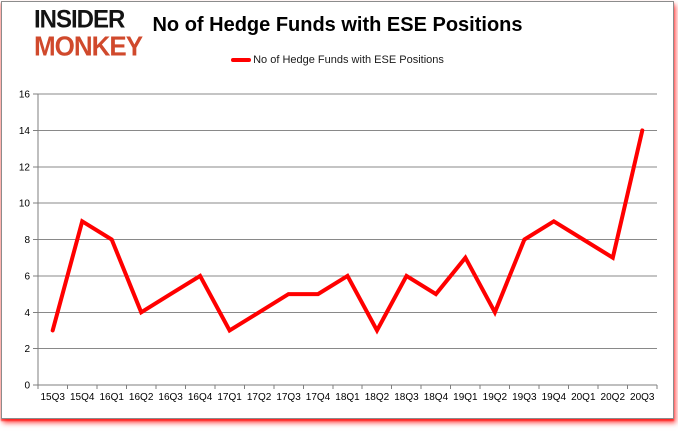 The width and height of the screenshot is (678, 431). What do you see at coordinates (465, 397) in the screenshot?
I see `svg-text: 19Q1` at bounding box center [465, 397].